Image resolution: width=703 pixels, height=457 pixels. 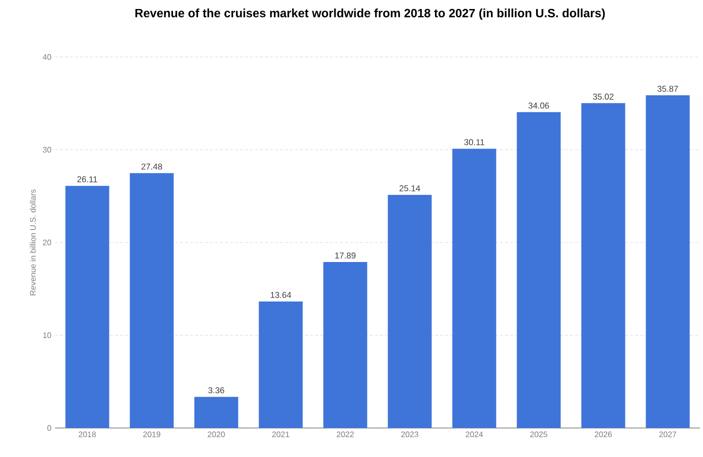 What do you see at coordinates (47, 243) in the screenshot?
I see `y-tick-label: 20` at bounding box center [47, 243].